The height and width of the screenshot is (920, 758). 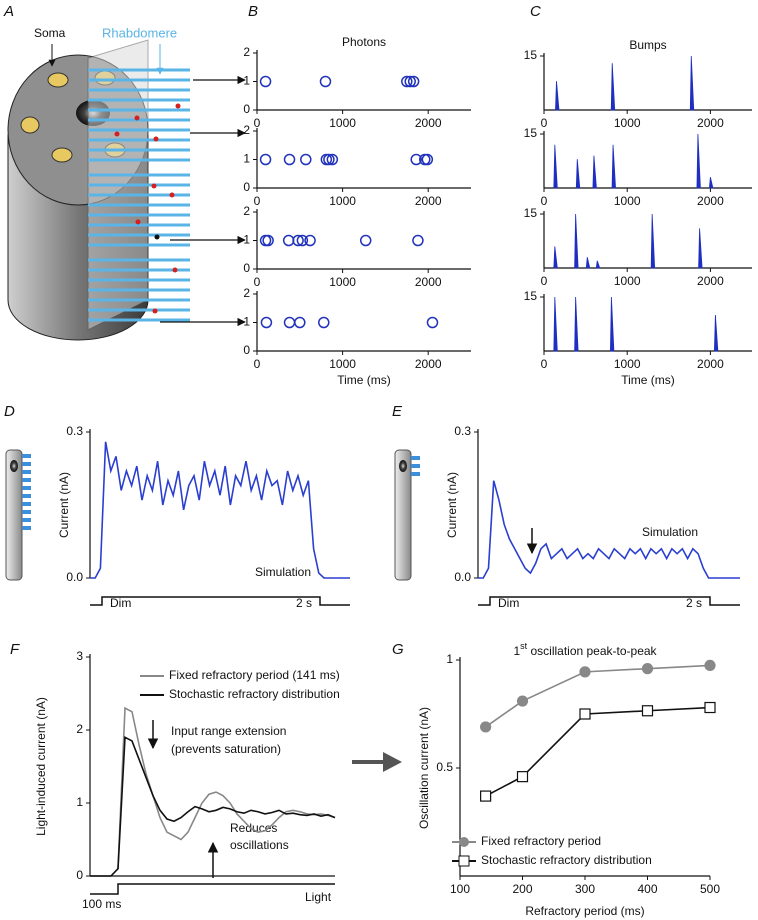 I want to click on stimulus-label: Light, so click(x=318, y=897).